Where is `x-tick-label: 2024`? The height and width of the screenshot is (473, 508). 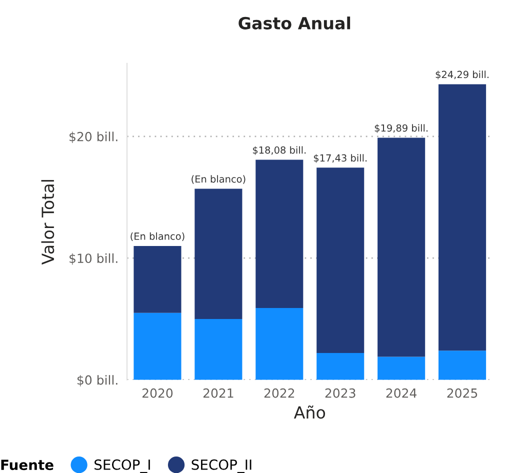 x-tick-label: 2024 is located at coordinates (401, 393).